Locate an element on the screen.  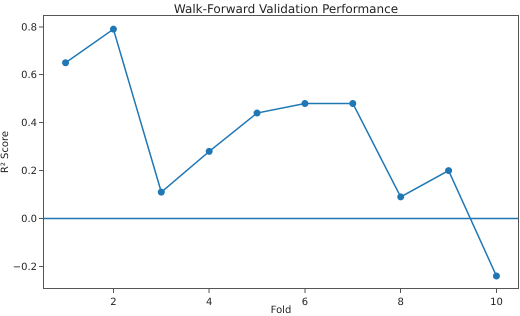
y-tick-label: 0.4 is located at coordinates (29, 124).